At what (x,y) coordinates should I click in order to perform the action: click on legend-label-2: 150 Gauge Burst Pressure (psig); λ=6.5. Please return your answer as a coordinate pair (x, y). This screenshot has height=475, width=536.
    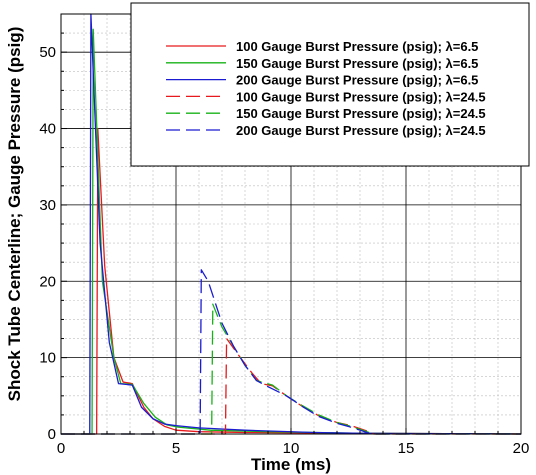
    Looking at the image, I should click on (357, 63).